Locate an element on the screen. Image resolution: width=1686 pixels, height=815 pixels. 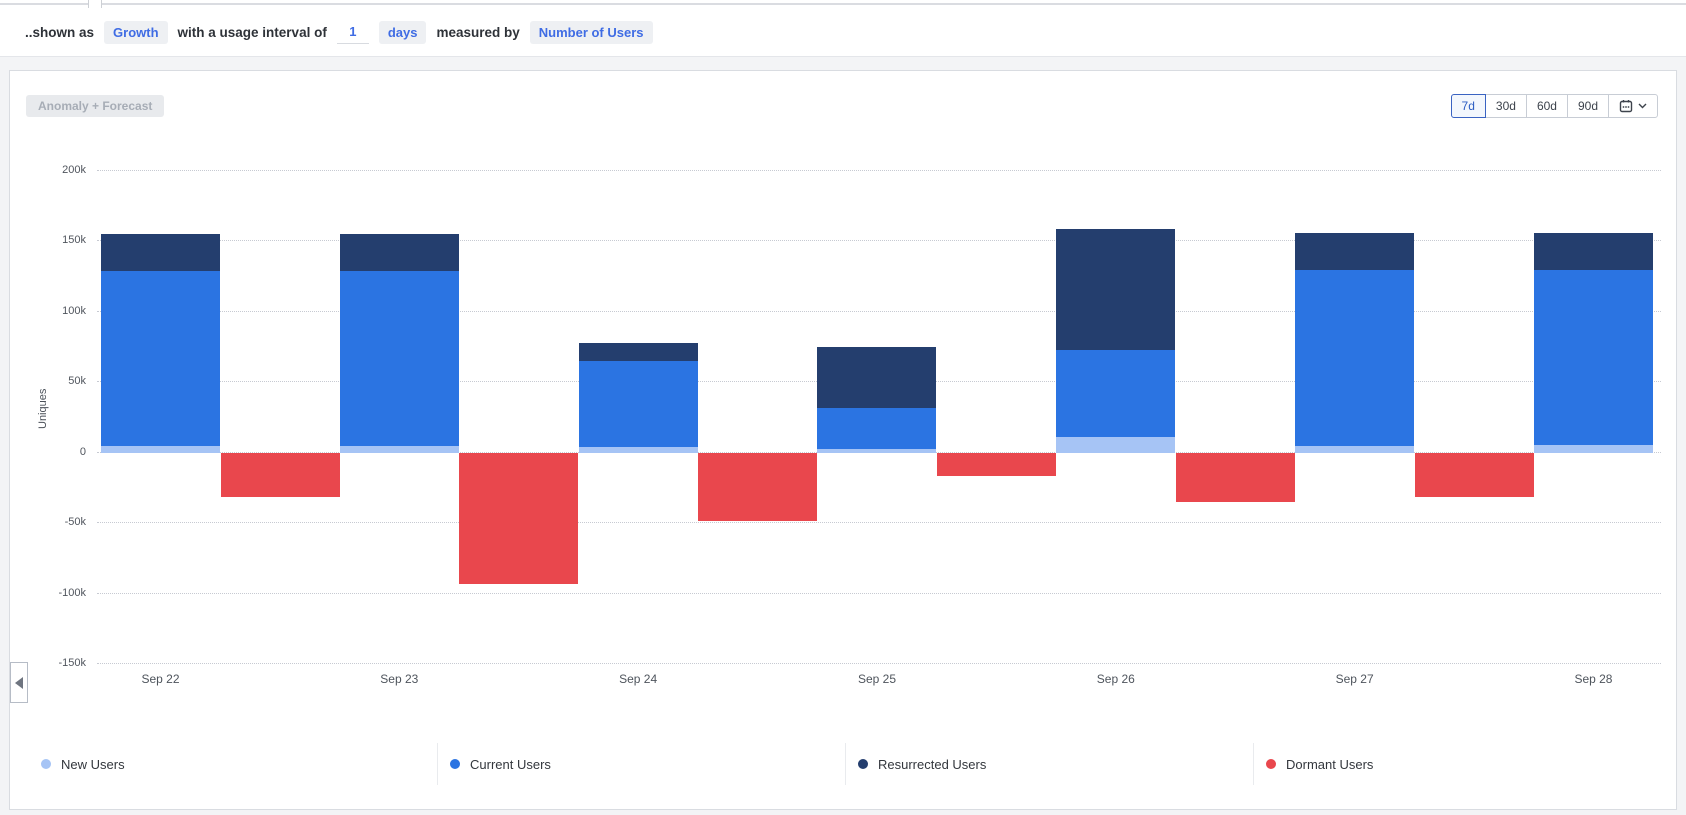
y-axis-tick-label: 150k is located at coordinates (74, 240).